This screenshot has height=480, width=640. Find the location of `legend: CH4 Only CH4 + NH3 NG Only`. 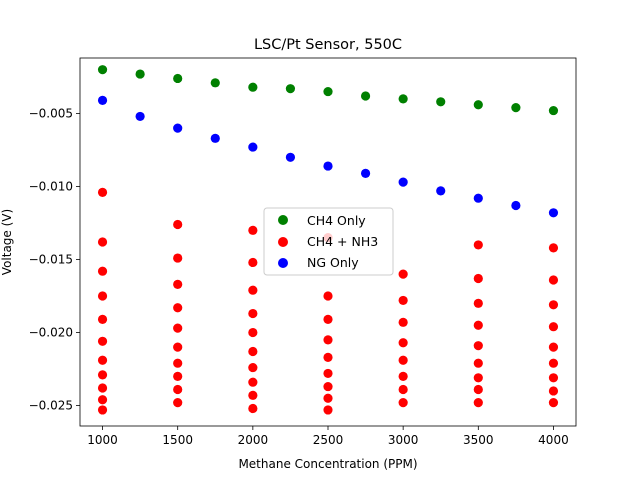

legend: CH4 Only CH4 + NH3 NG Only is located at coordinates (328, 241).